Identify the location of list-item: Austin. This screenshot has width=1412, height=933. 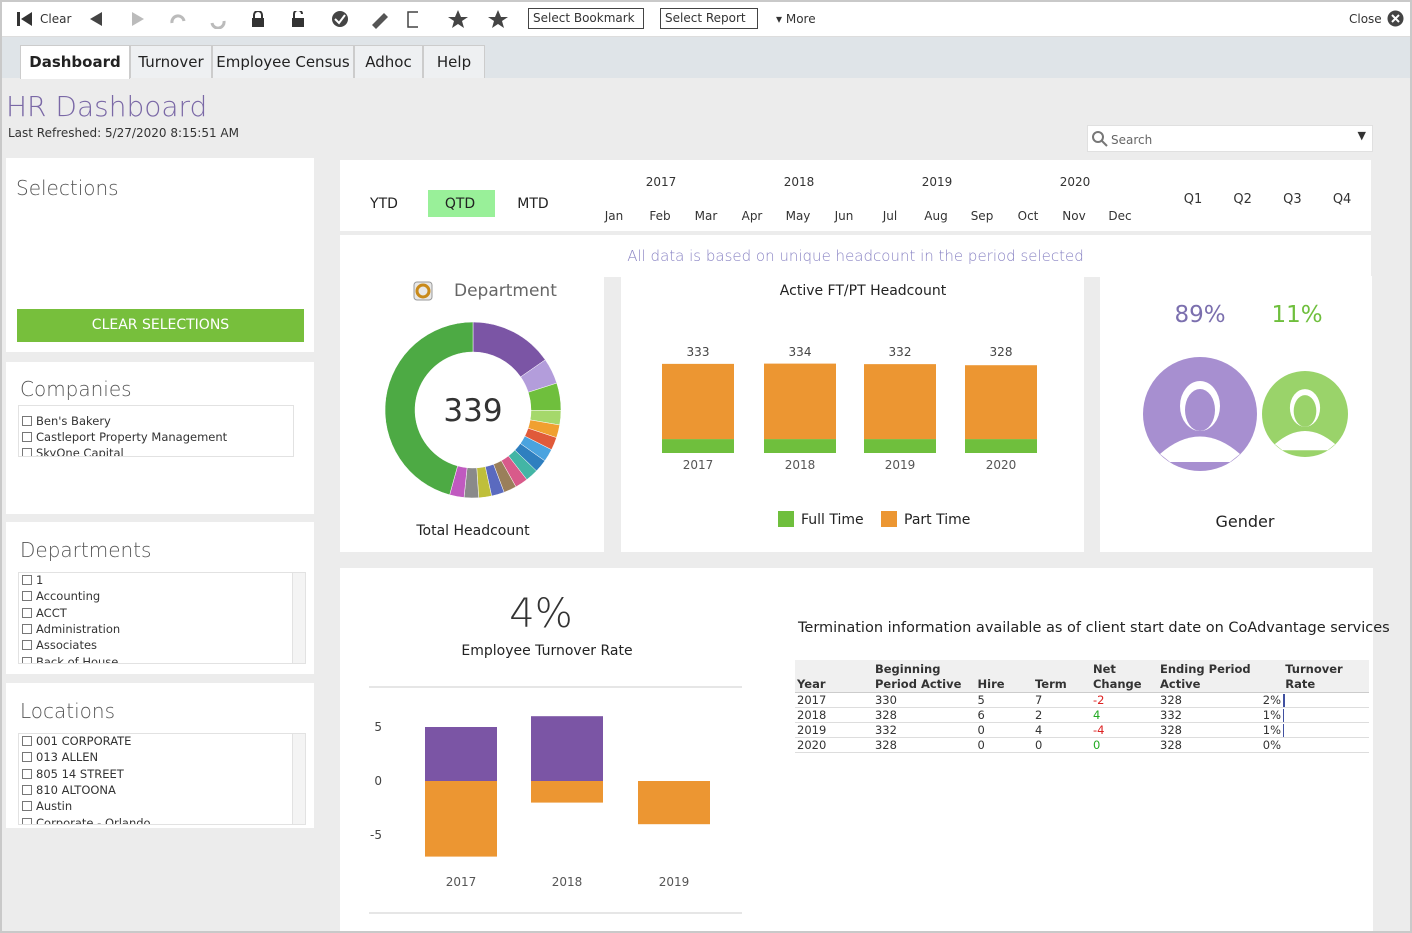
(47, 806).